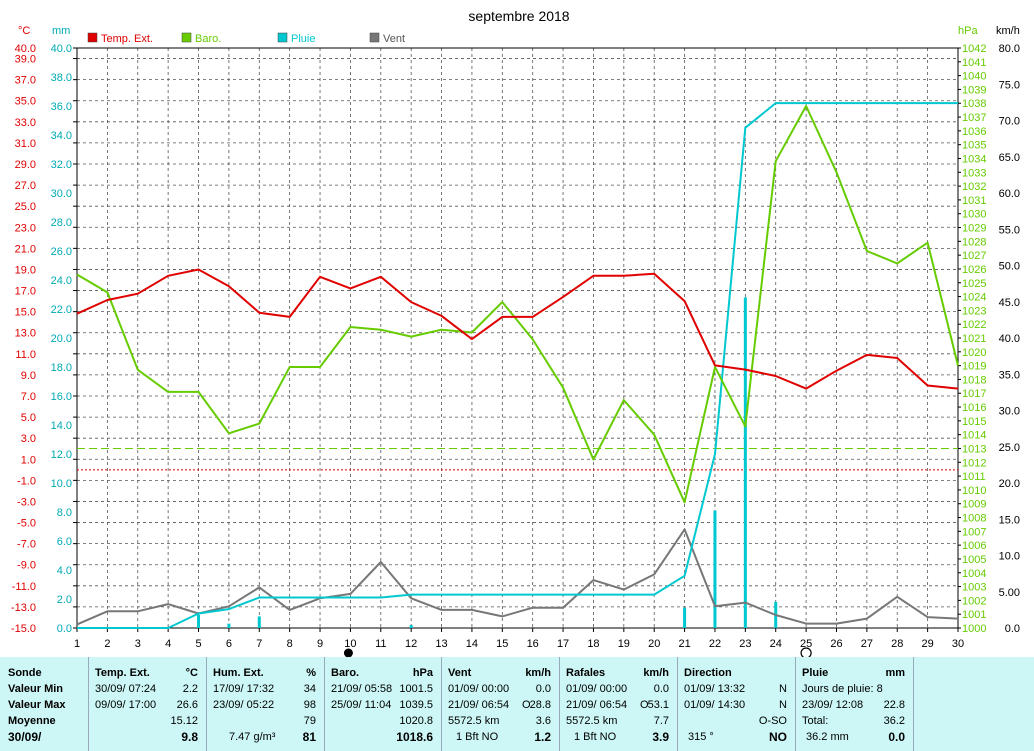  I want to click on x-tick-label: 4, so click(168, 644).